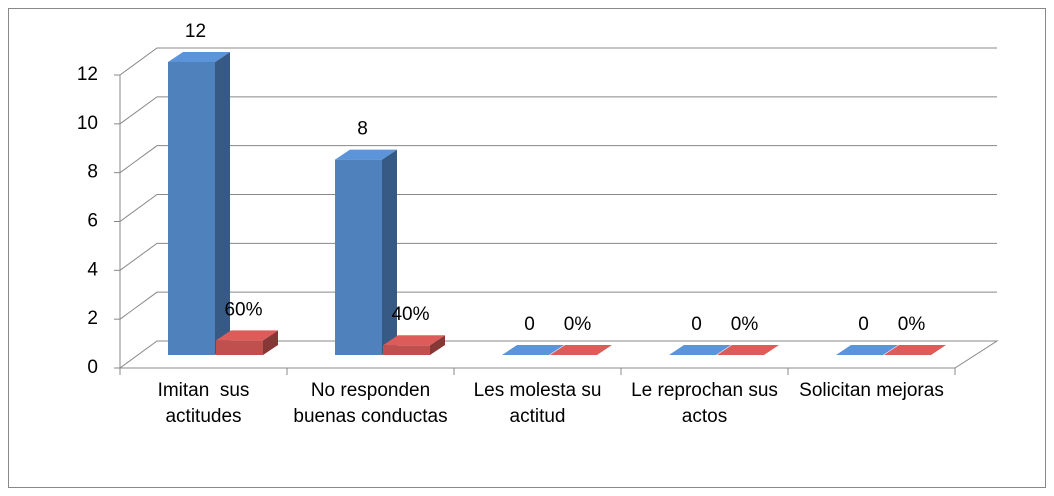  Describe the element at coordinates (92, 269) in the screenshot. I see `y-tick-label: 4` at that location.